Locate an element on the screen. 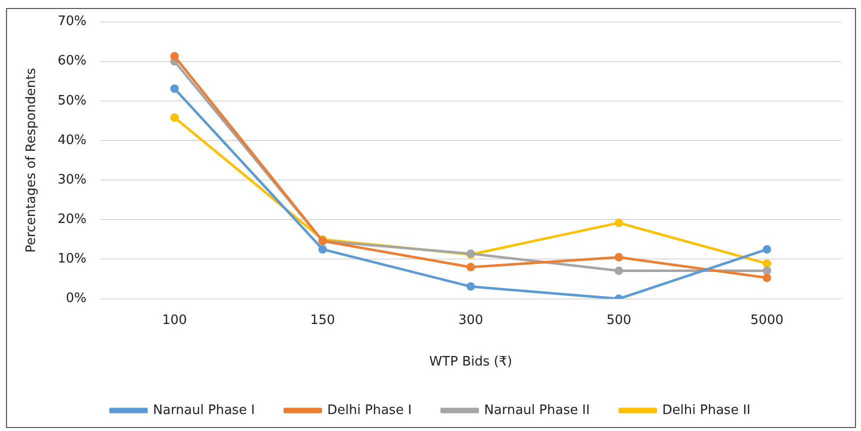 The width and height of the screenshot is (861, 431). y-tick-label: 70% is located at coordinates (72, 22).